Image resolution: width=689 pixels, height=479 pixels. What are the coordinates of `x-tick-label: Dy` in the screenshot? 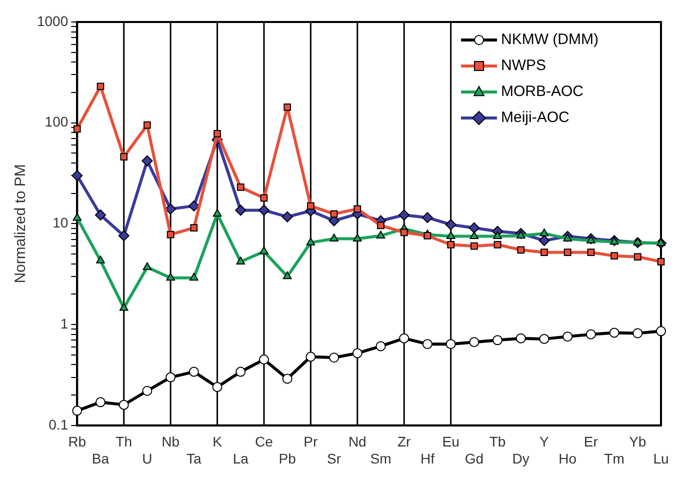 It's located at (521, 458).